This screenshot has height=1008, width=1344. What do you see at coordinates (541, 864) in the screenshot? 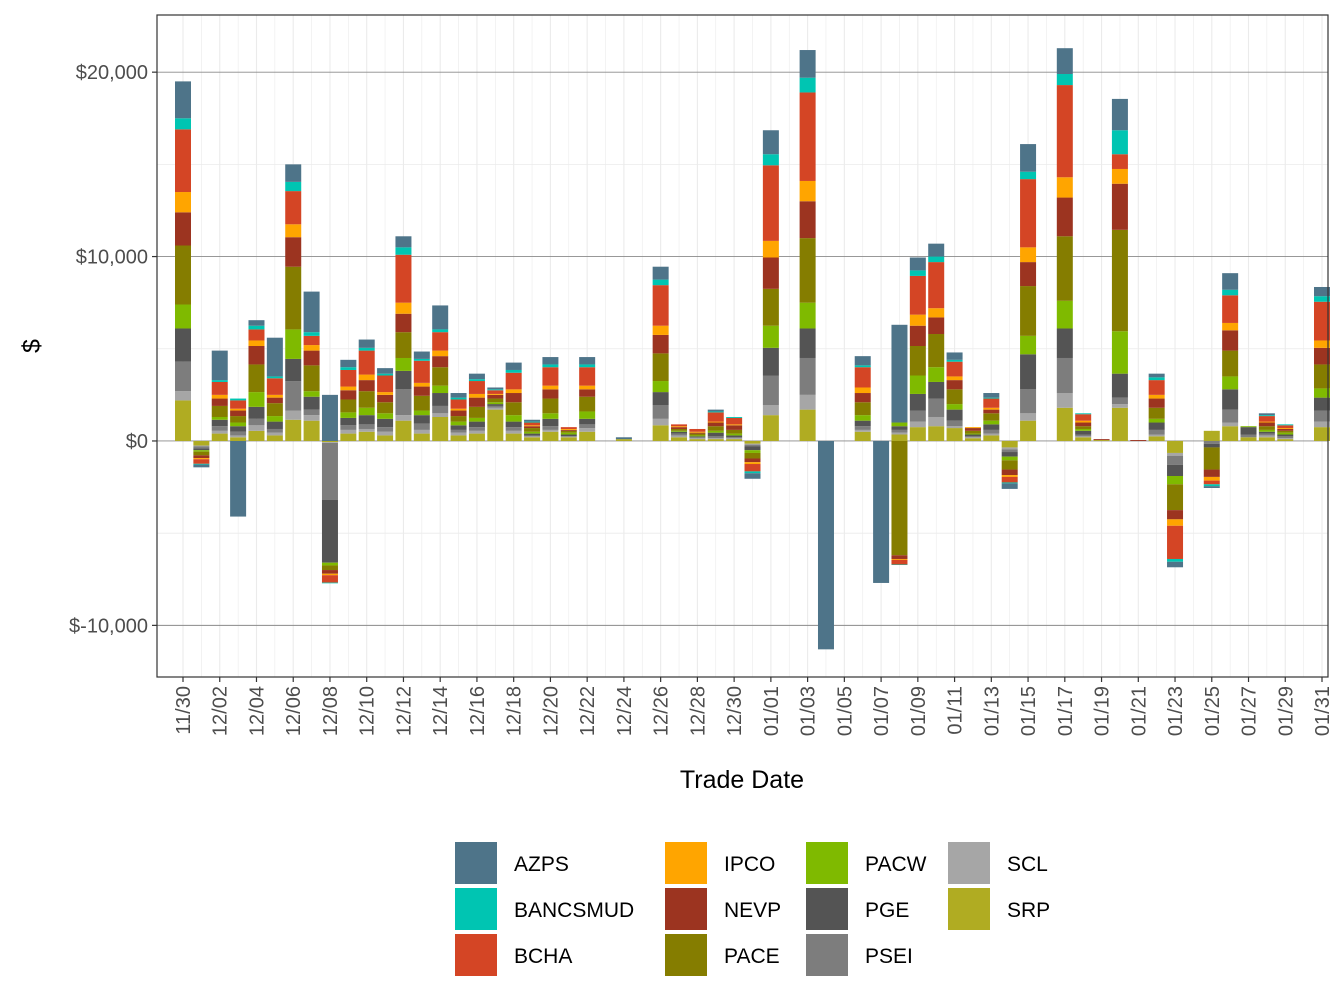
I see `legend-label: AZPS` at bounding box center [541, 864].